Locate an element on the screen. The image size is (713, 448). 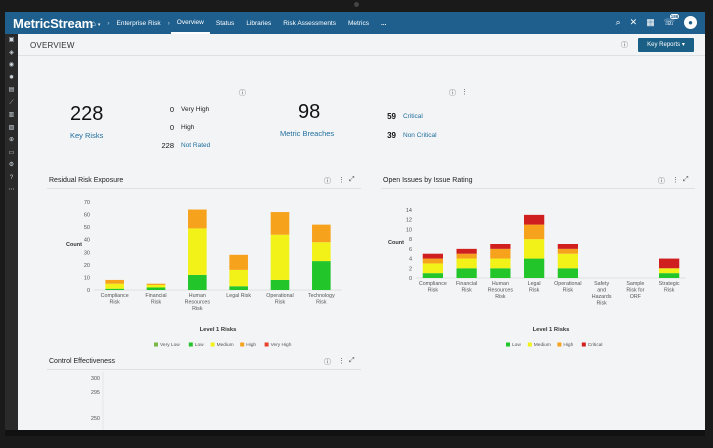
key-risks-label: Key Risks is located at coordinates (87, 135).